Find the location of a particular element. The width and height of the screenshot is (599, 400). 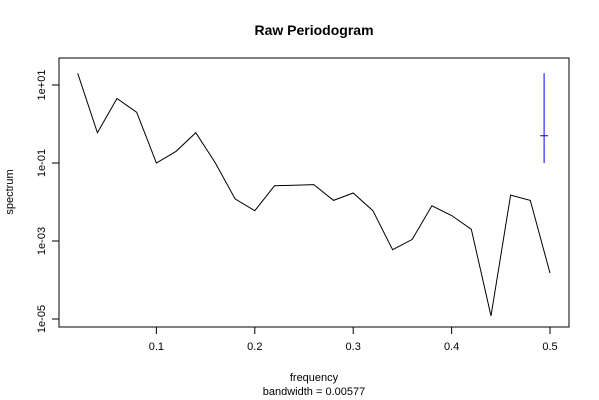

x-tick-label: 0.1 is located at coordinates (156, 347).